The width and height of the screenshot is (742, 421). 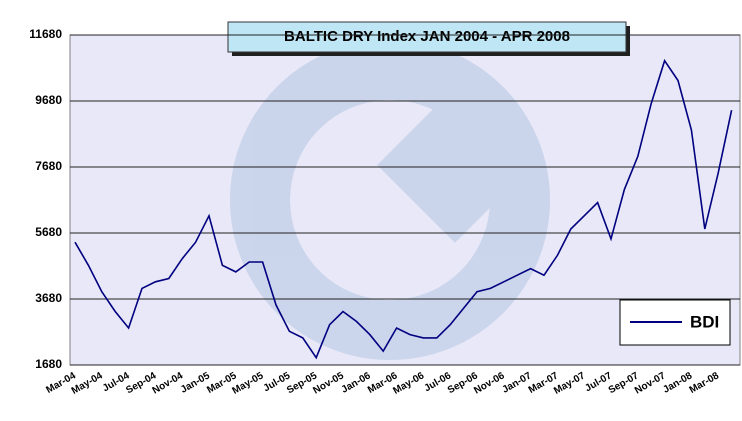 I want to click on x-tick-label: Nov-07, so click(x=650, y=383).